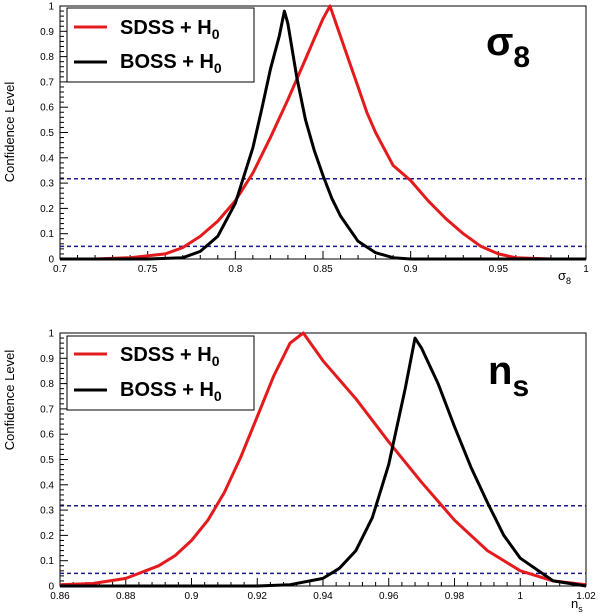 Image resolution: width=600 pixels, height=616 pixels. What do you see at coordinates (60, 269) in the screenshot?
I see `x-tick-label: 0.7` at bounding box center [60, 269].